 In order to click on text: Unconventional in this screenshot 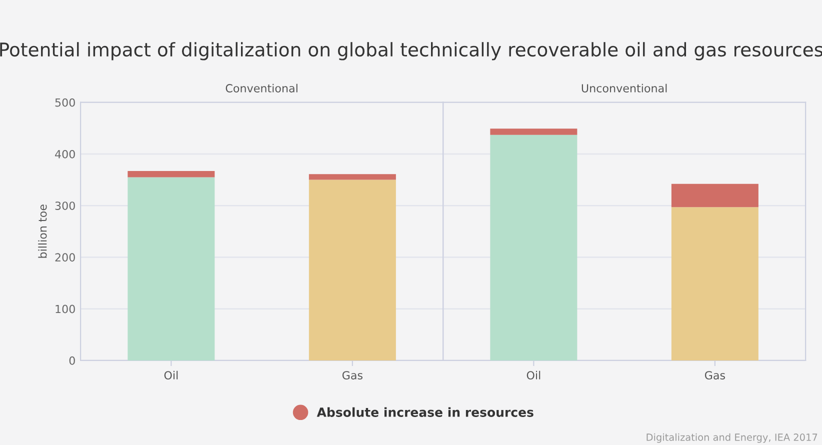, I will do `click(624, 88)`.